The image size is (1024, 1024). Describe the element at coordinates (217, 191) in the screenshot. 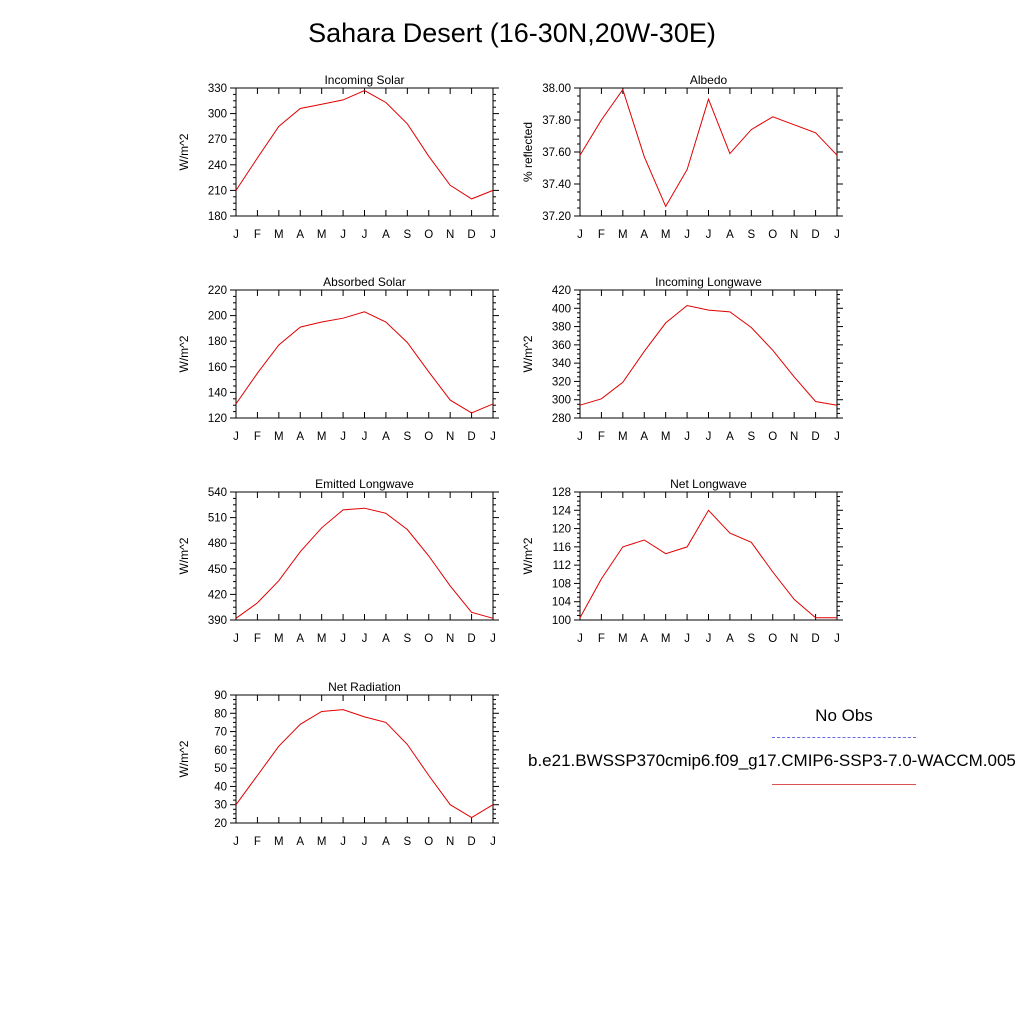

I see `y-tick-label: 210` at that location.